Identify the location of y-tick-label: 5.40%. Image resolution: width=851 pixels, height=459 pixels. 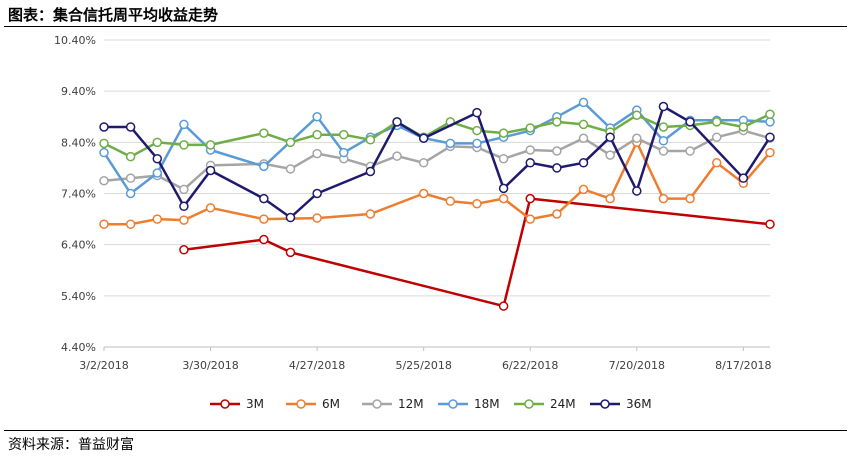
(78, 296).